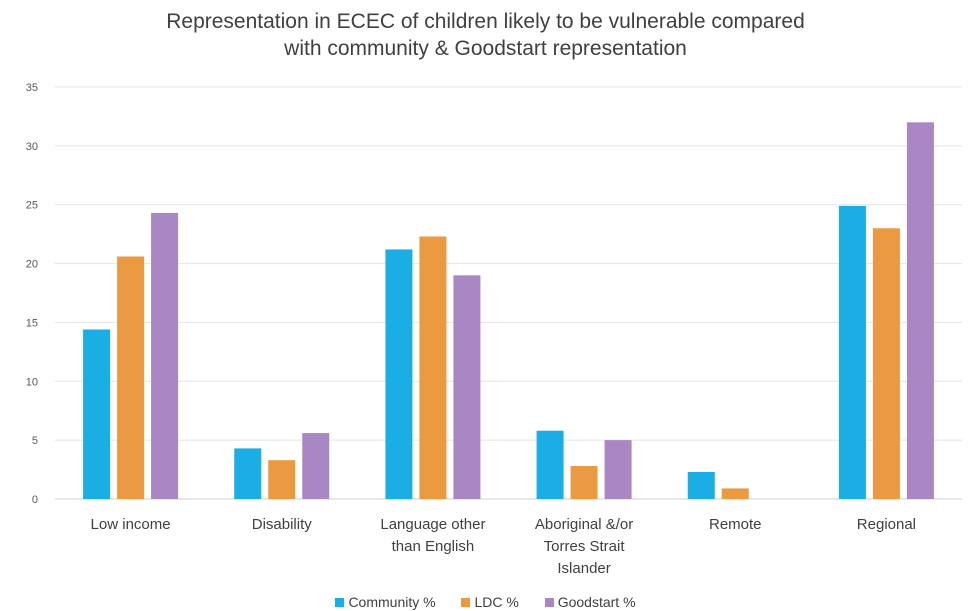 The width and height of the screenshot is (971, 611). Describe the element at coordinates (392, 602) in the screenshot. I see `legend-label-community: Community %` at that location.